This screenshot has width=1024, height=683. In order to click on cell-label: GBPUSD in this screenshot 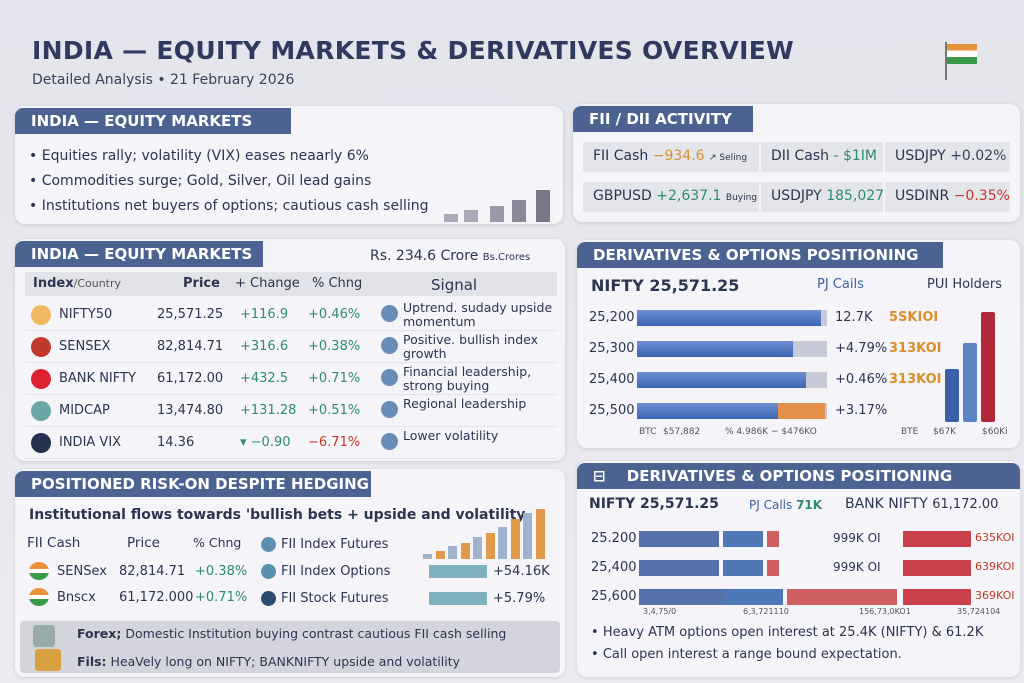, I will do `click(622, 196)`.